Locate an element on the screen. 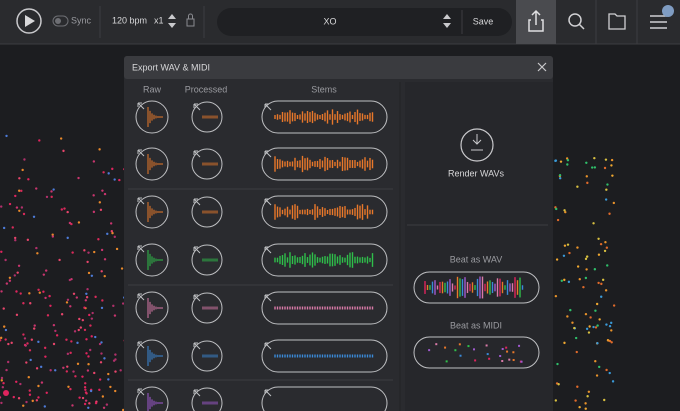 The width and height of the screenshot is (680, 411). render-button: Render WAVs is located at coordinates (476, 153).